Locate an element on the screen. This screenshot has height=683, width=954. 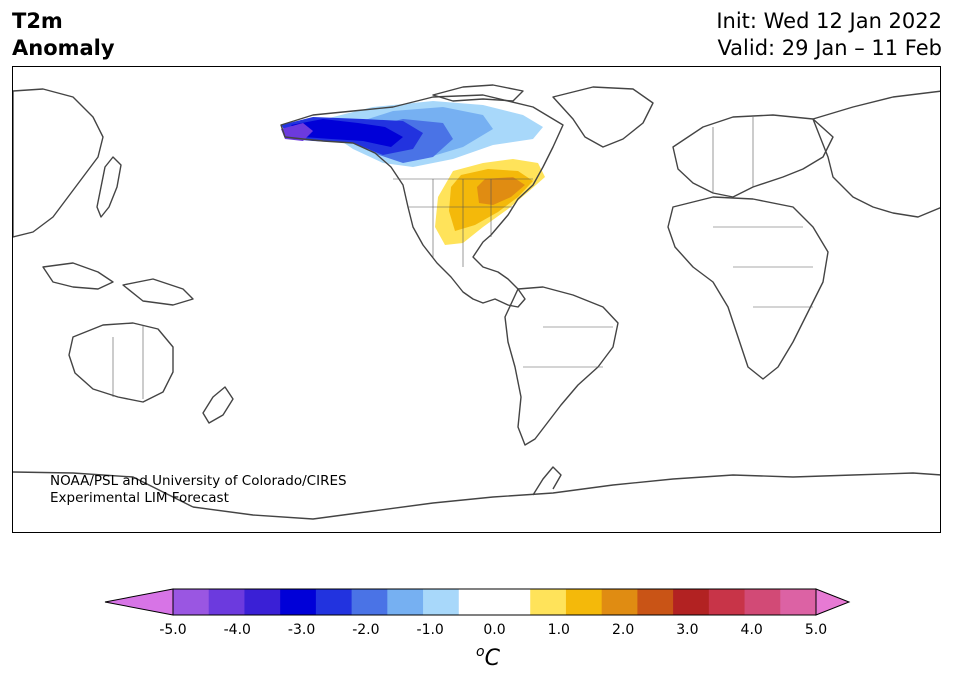
colorbar-unit: oC is located at coordinates (491, 657).